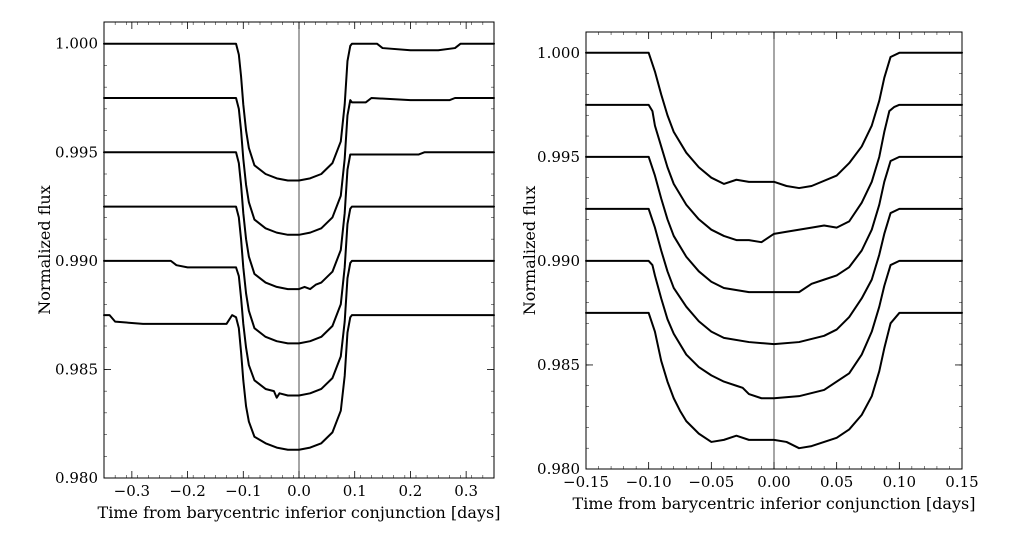  What do you see at coordinates (243, 491) in the screenshot?
I see `x-tick-label: −0.1` at bounding box center [243, 491].